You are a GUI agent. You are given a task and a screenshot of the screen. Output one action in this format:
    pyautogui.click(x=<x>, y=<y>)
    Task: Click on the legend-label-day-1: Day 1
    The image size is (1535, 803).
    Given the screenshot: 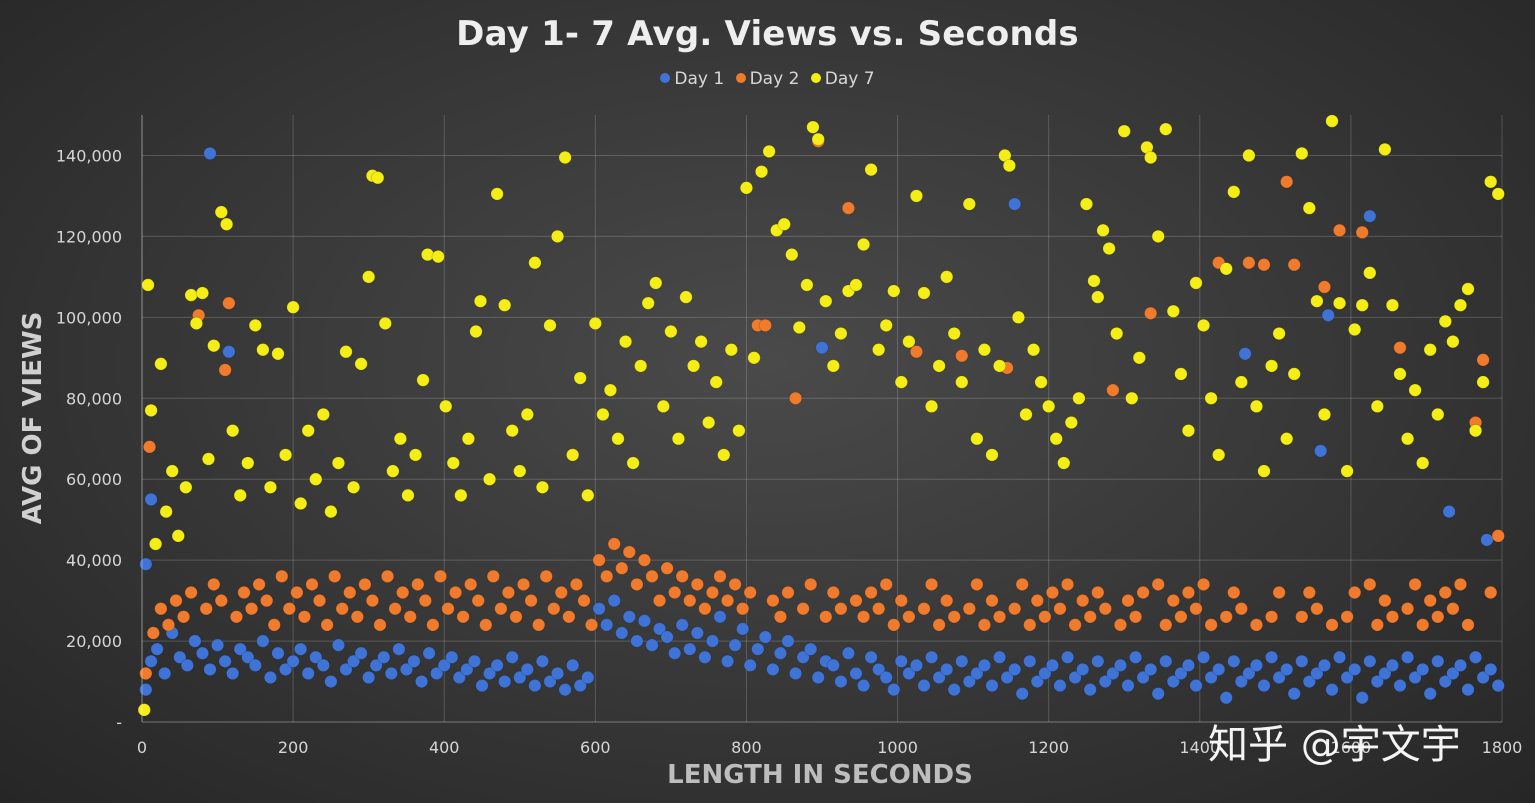 What is the action you would take?
    pyautogui.click(x=699, y=79)
    